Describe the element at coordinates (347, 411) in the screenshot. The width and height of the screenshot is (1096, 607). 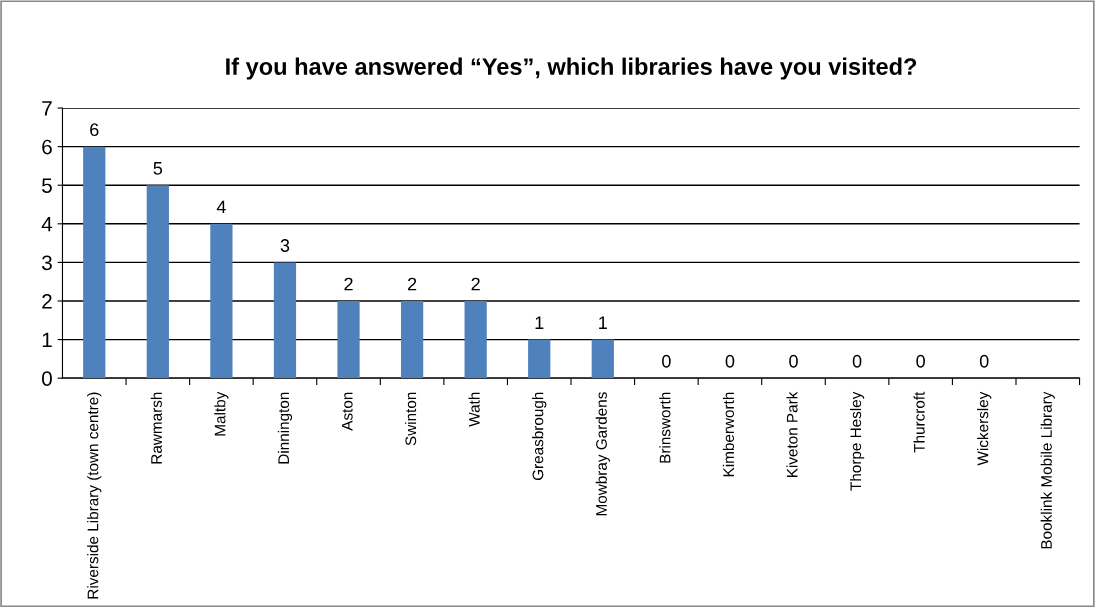
I see `x-tick-label: Aston` at that location.